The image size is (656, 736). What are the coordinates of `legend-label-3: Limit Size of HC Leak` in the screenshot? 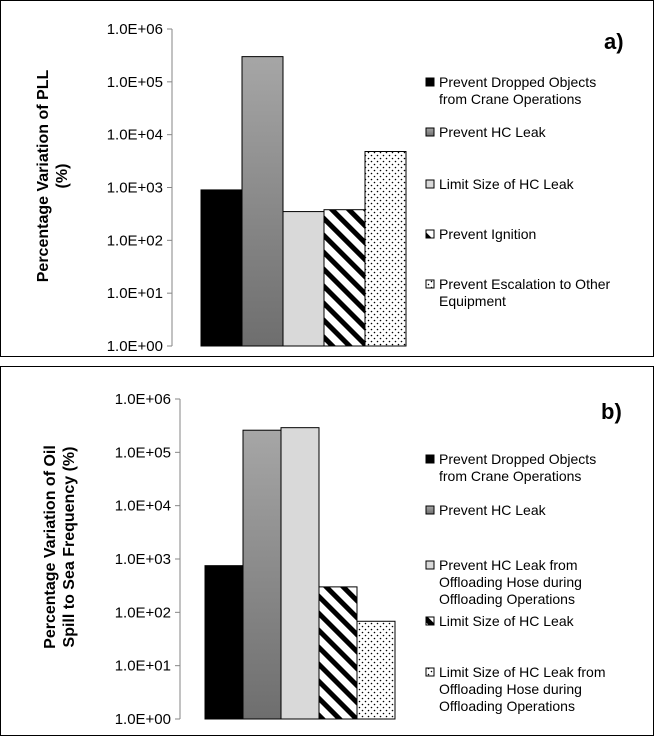 It's located at (507, 184).